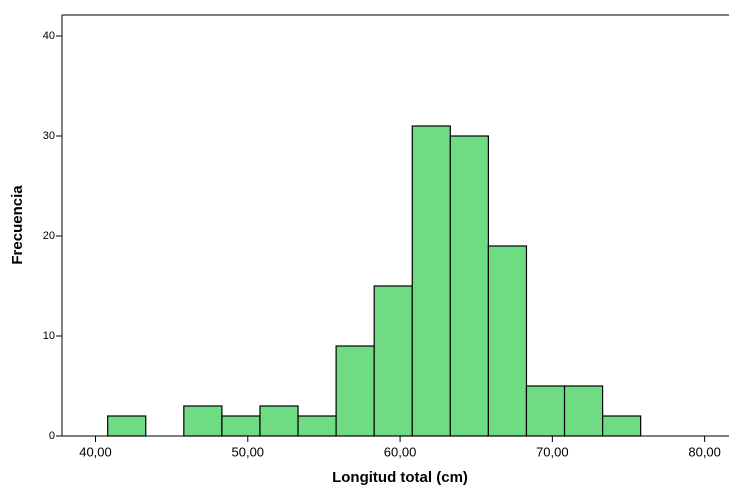 This screenshot has height=486, width=729. Describe the element at coordinates (95, 451) in the screenshot. I see `x-tick-label: 40,00` at that location.